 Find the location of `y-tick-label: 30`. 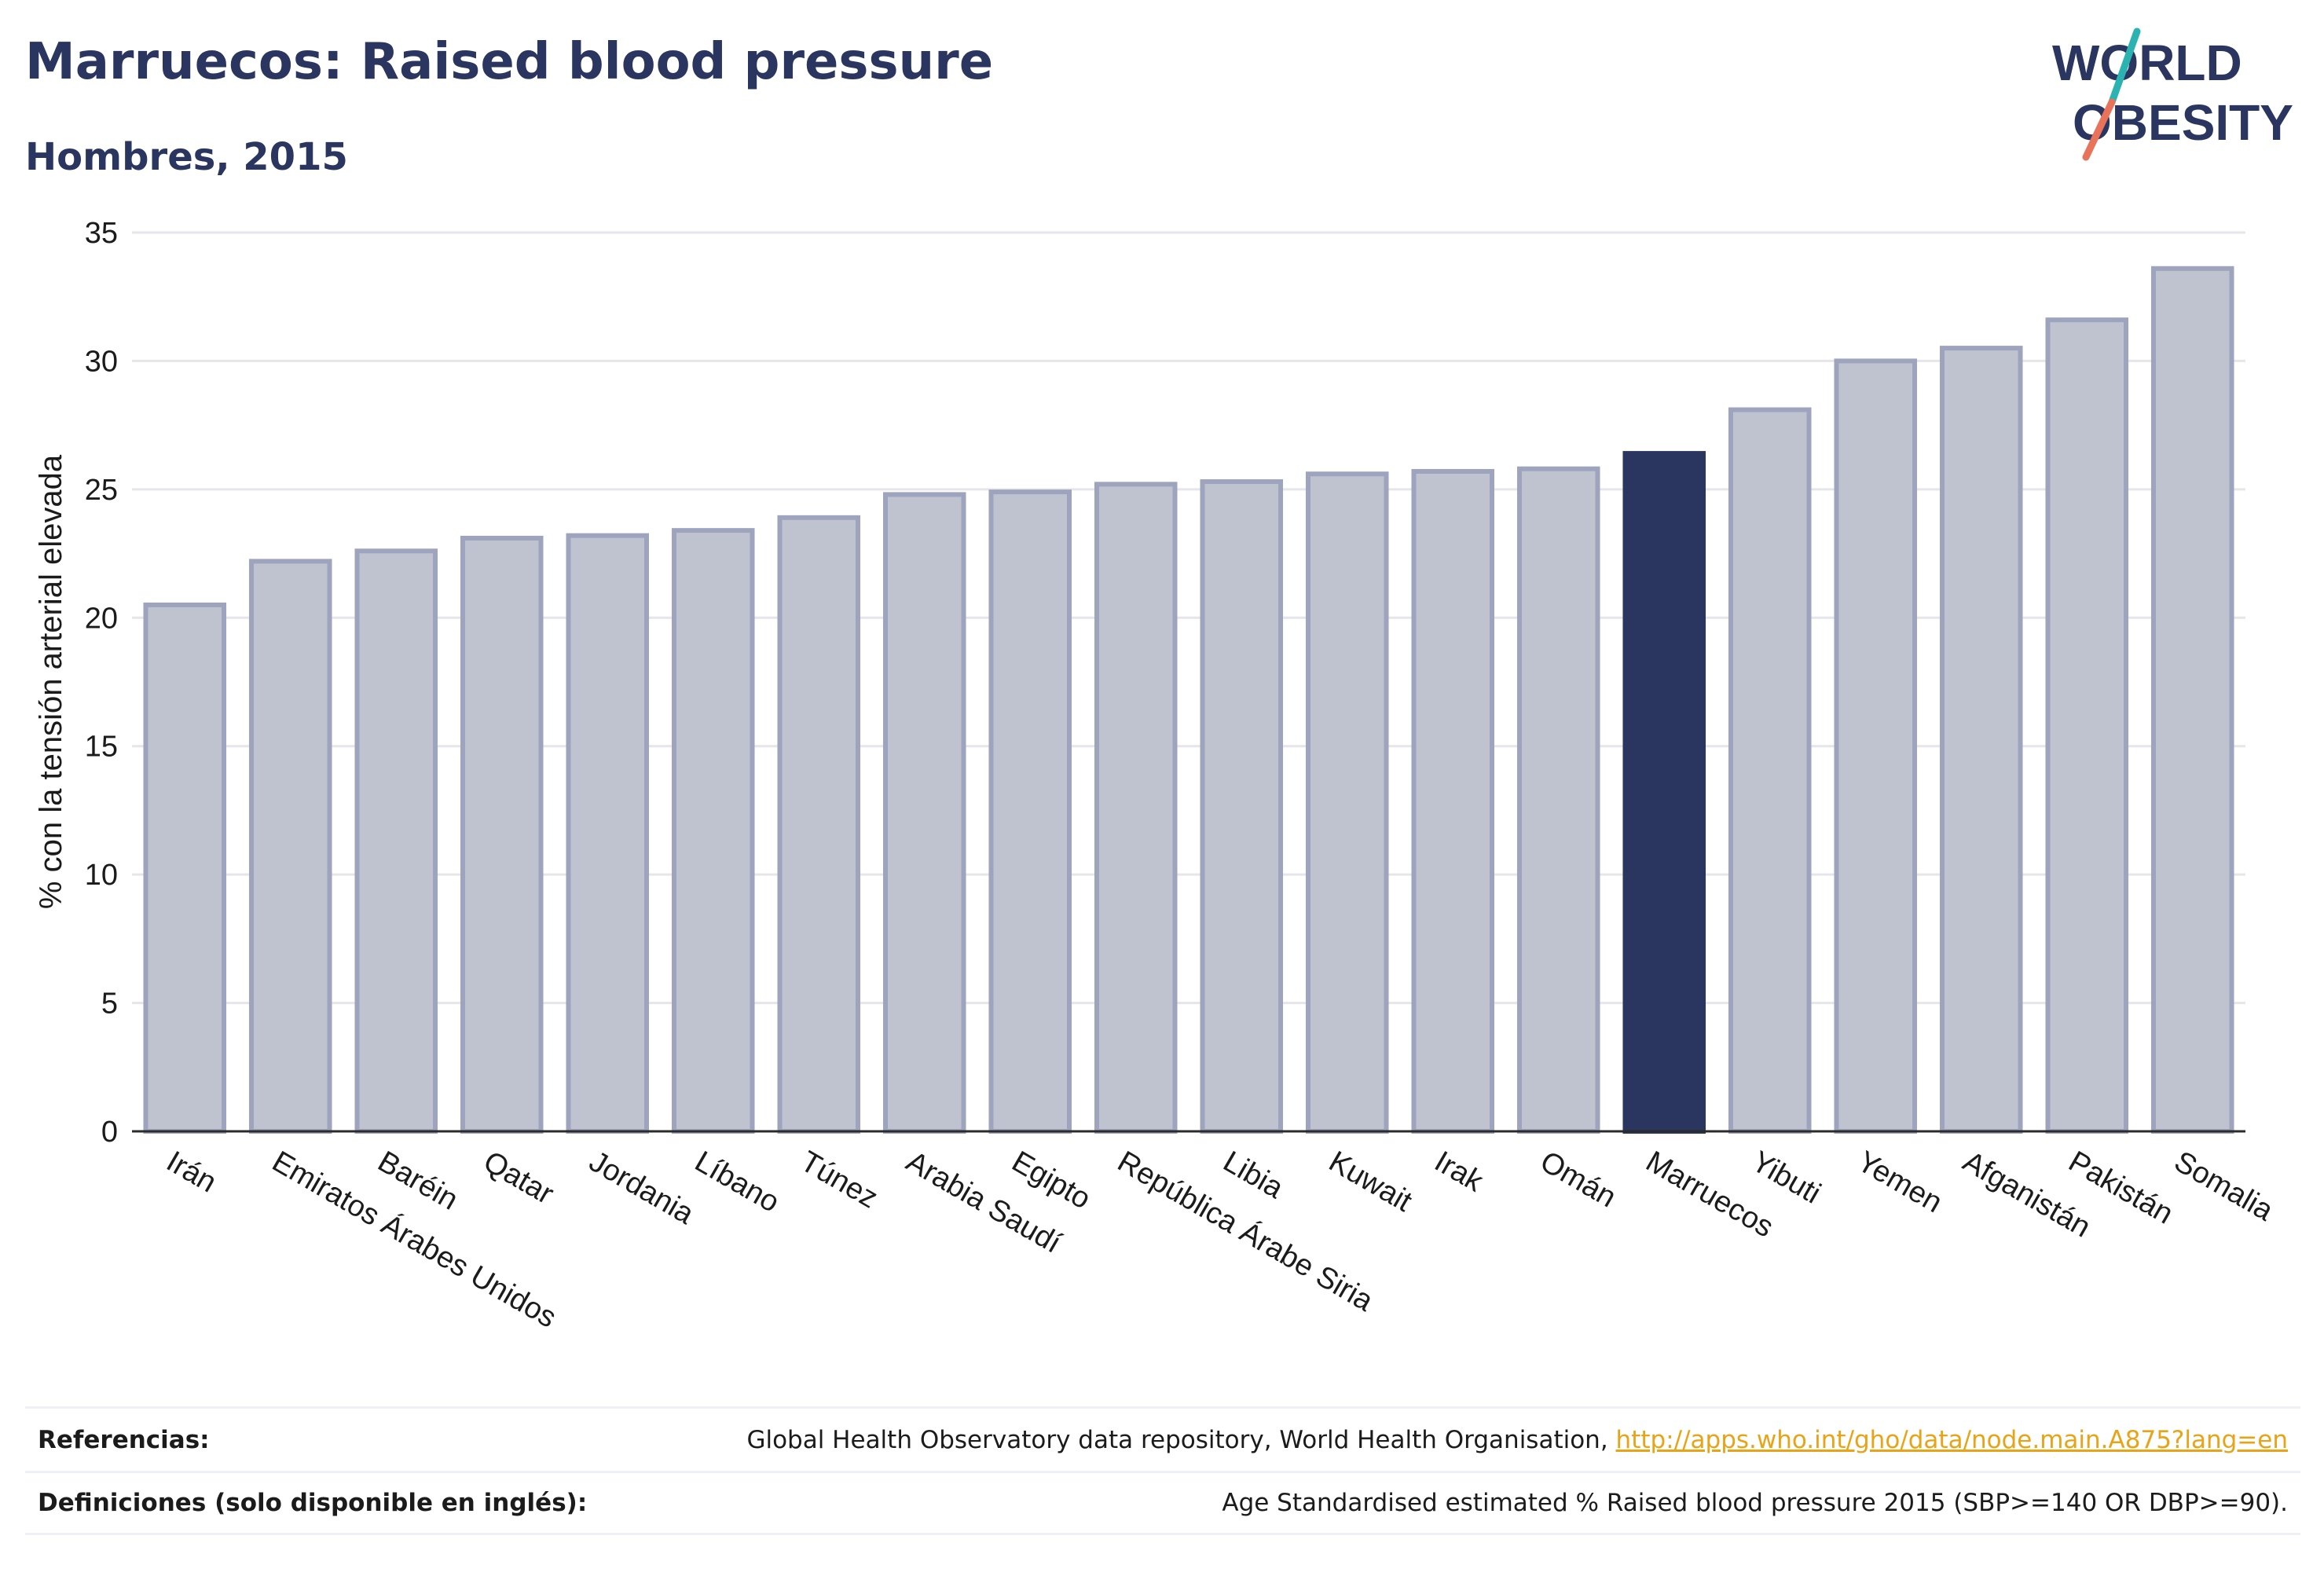

y-tick-label: 30 is located at coordinates (101, 361).